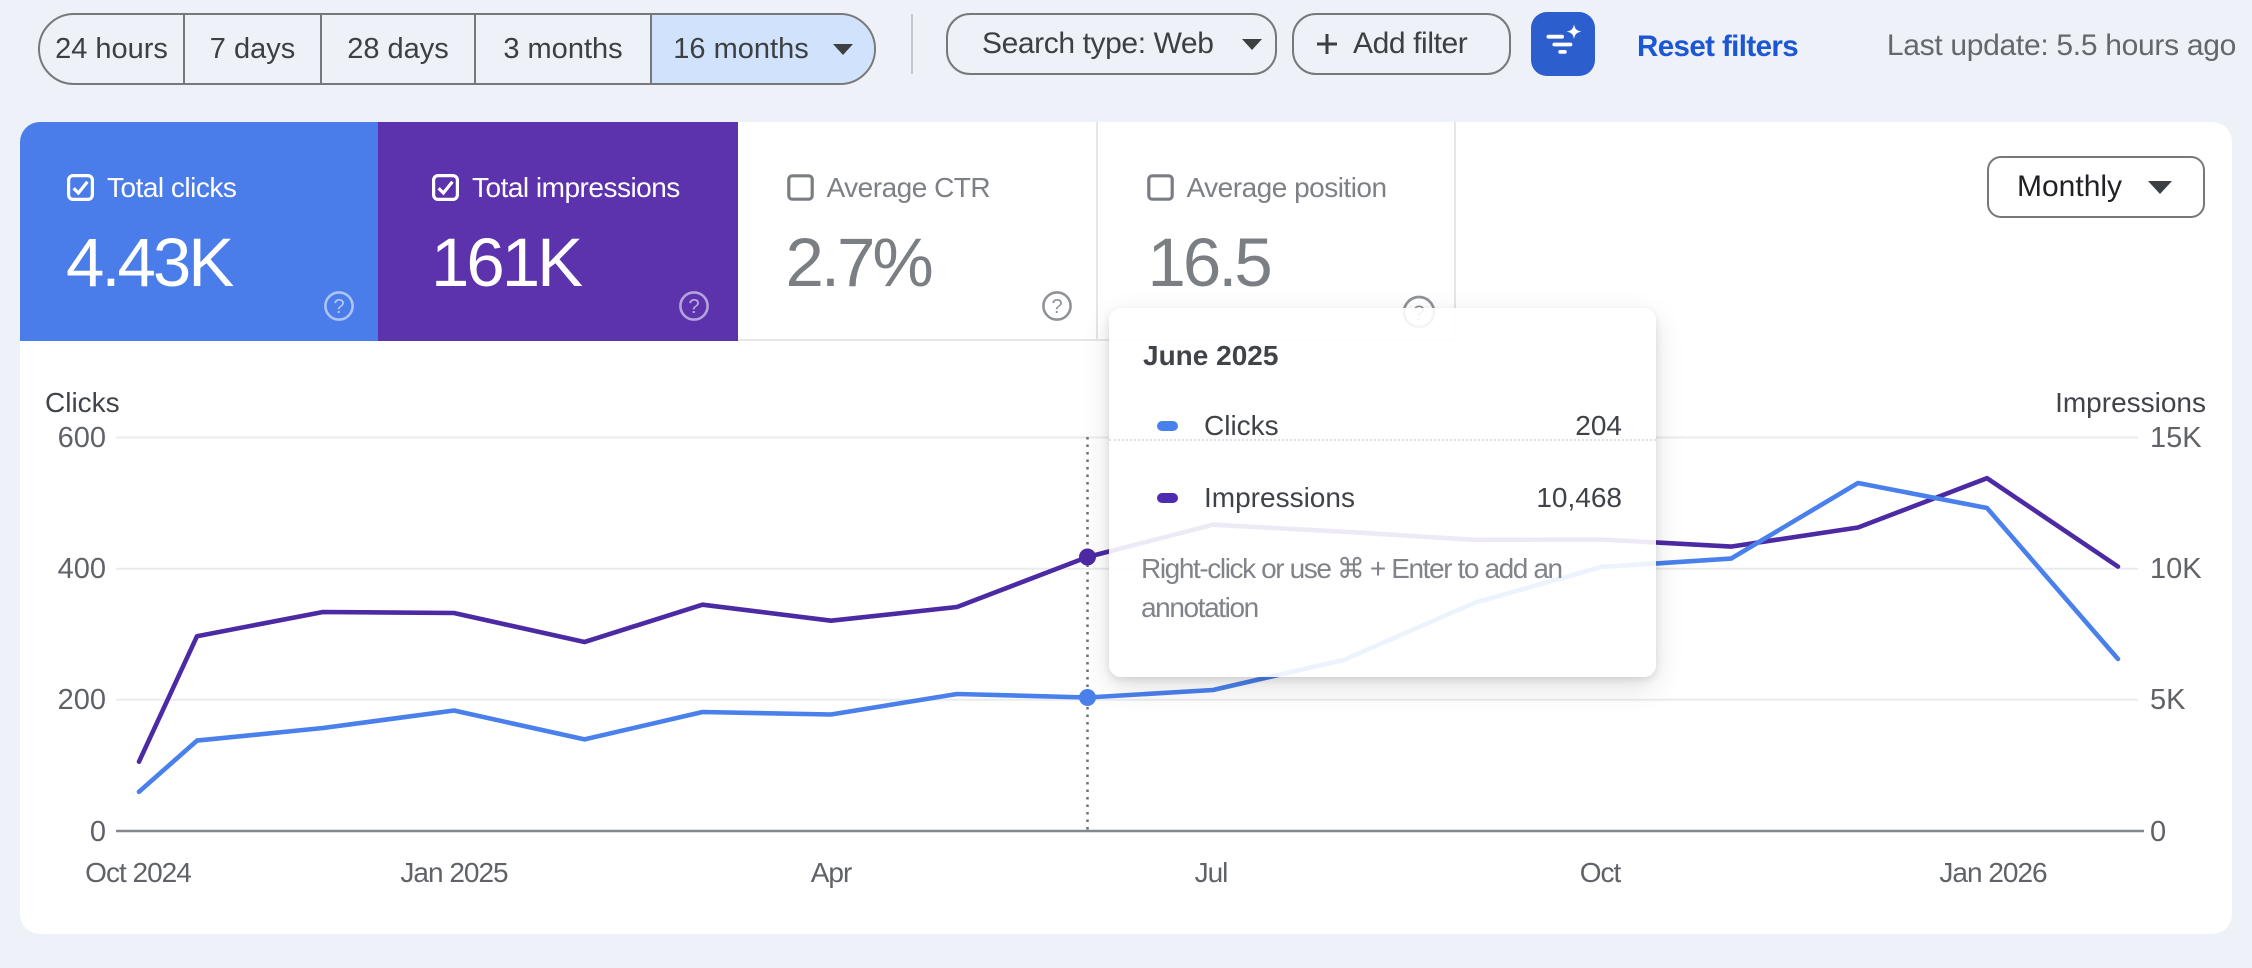 The width and height of the screenshot is (2252, 968). What do you see at coordinates (454, 872) in the screenshot?
I see `svg-text: Jan 2025` at bounding box center [454, 872].